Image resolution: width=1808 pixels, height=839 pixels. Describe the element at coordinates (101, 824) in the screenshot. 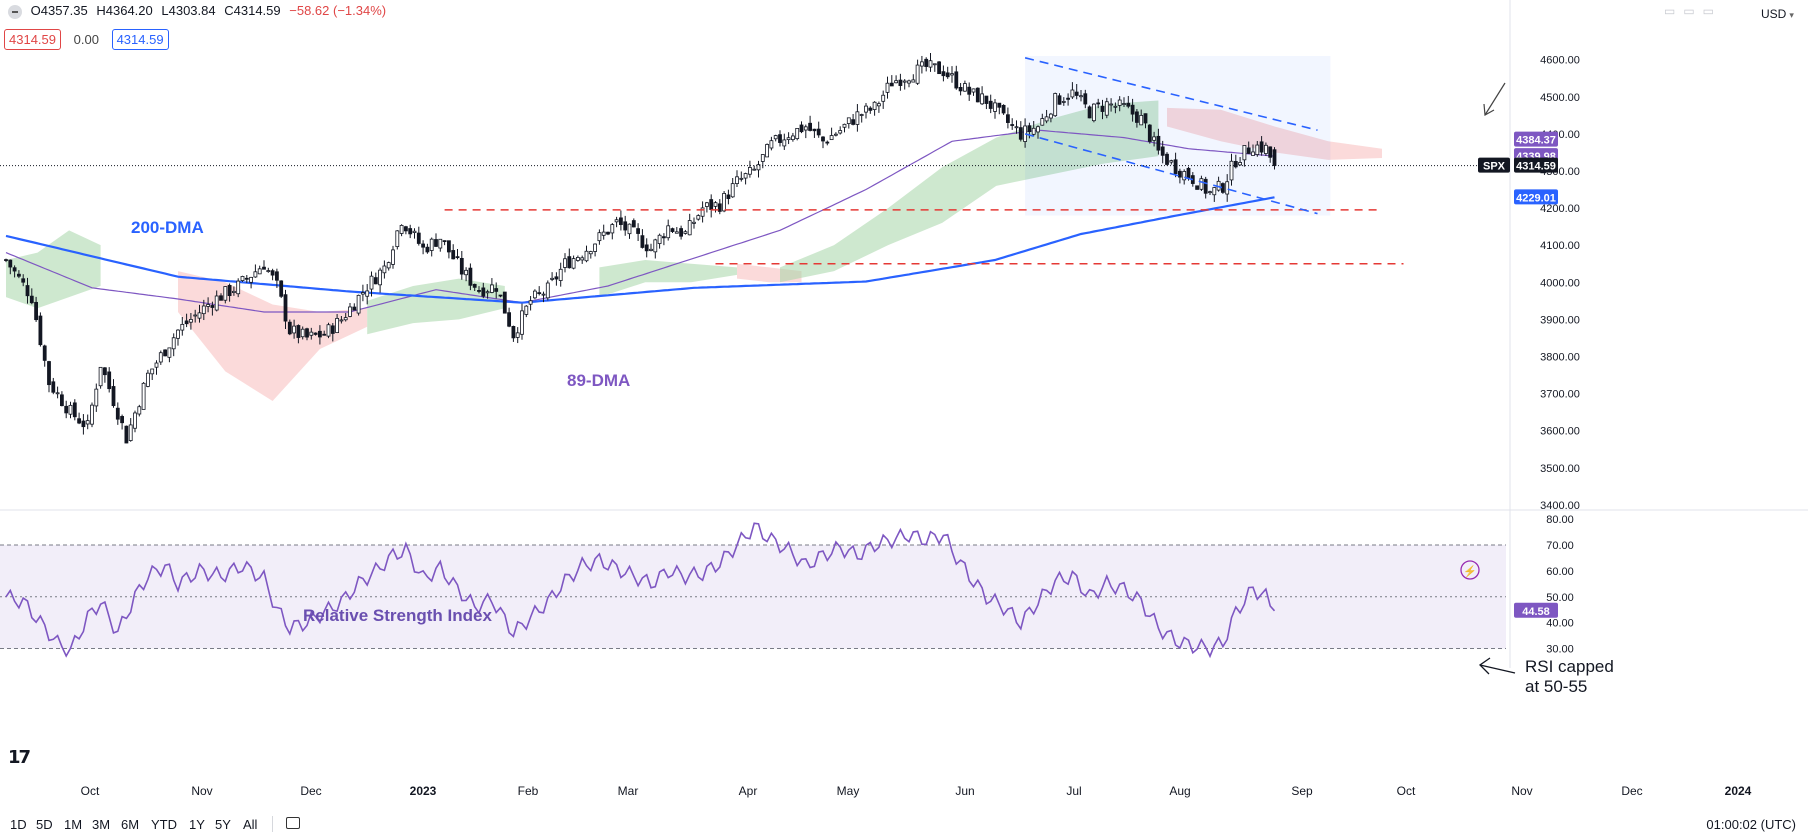

I see `range-3m: 3M` at that location.